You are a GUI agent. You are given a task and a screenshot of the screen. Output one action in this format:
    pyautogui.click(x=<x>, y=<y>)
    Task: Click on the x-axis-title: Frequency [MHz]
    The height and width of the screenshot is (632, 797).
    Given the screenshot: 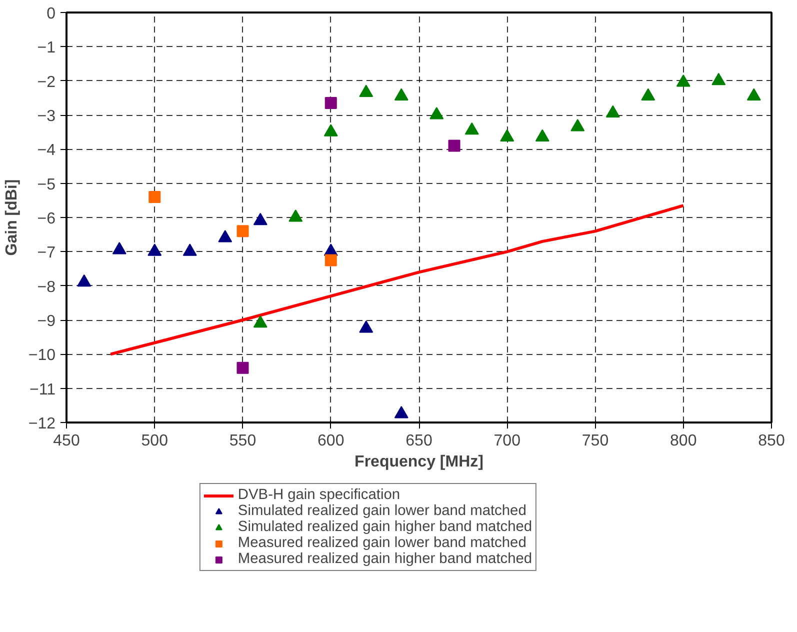 What is the action you would take?
    pyautogui.click(x=419, y=462)
    